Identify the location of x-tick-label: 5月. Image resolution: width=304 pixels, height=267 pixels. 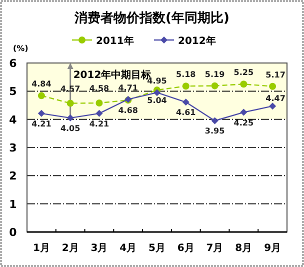
(157, 248).